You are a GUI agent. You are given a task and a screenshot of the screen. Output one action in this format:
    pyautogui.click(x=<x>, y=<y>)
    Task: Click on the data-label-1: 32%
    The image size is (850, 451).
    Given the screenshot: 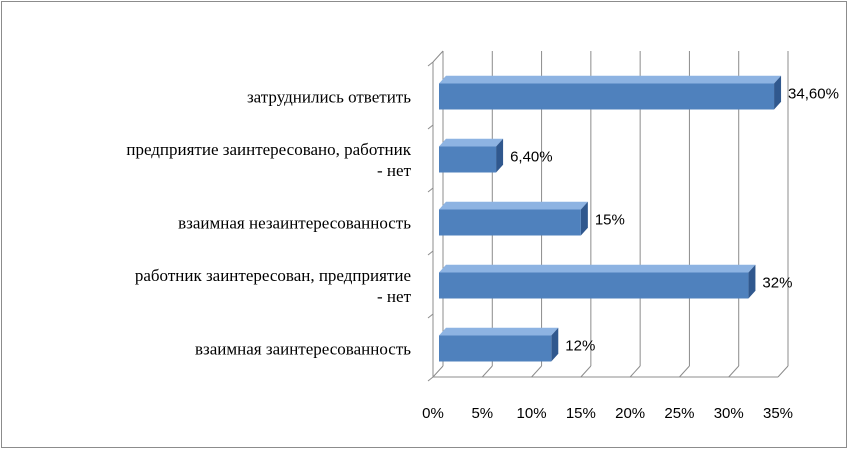 What is the action you would take?
    pyautogui.click(x=777, y=283)
    